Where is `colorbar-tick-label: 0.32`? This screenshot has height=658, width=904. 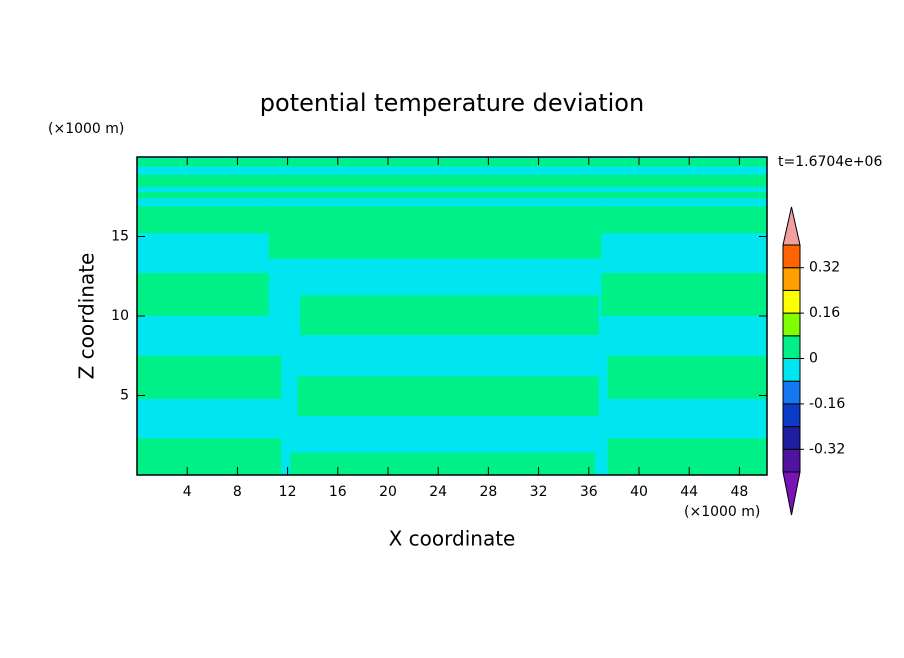 colorbar-tick-label: 0.32 is located at coordinates (824, 268).